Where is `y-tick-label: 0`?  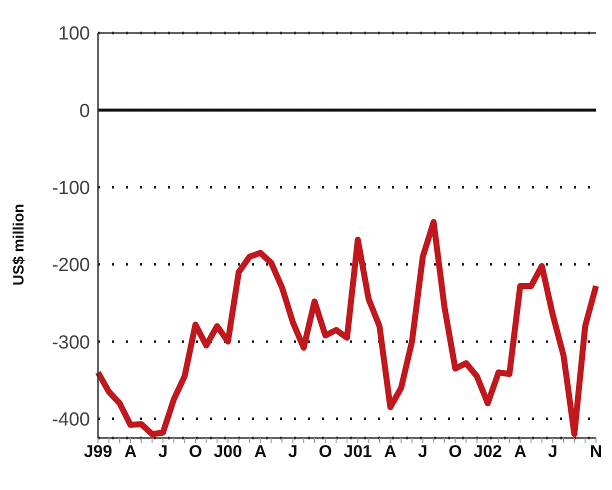
y-tick-label: 0 is located at coordinates (84, 111).